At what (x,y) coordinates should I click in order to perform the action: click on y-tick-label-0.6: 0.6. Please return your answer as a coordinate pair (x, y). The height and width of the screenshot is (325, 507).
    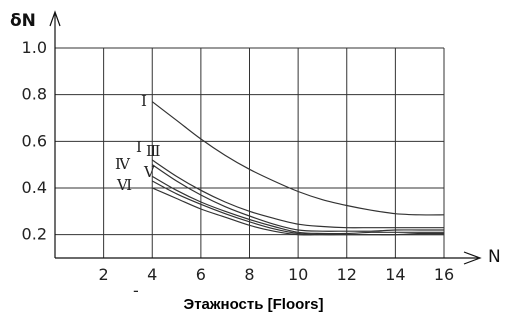
    Looking at the image, I should click on (34, 140).